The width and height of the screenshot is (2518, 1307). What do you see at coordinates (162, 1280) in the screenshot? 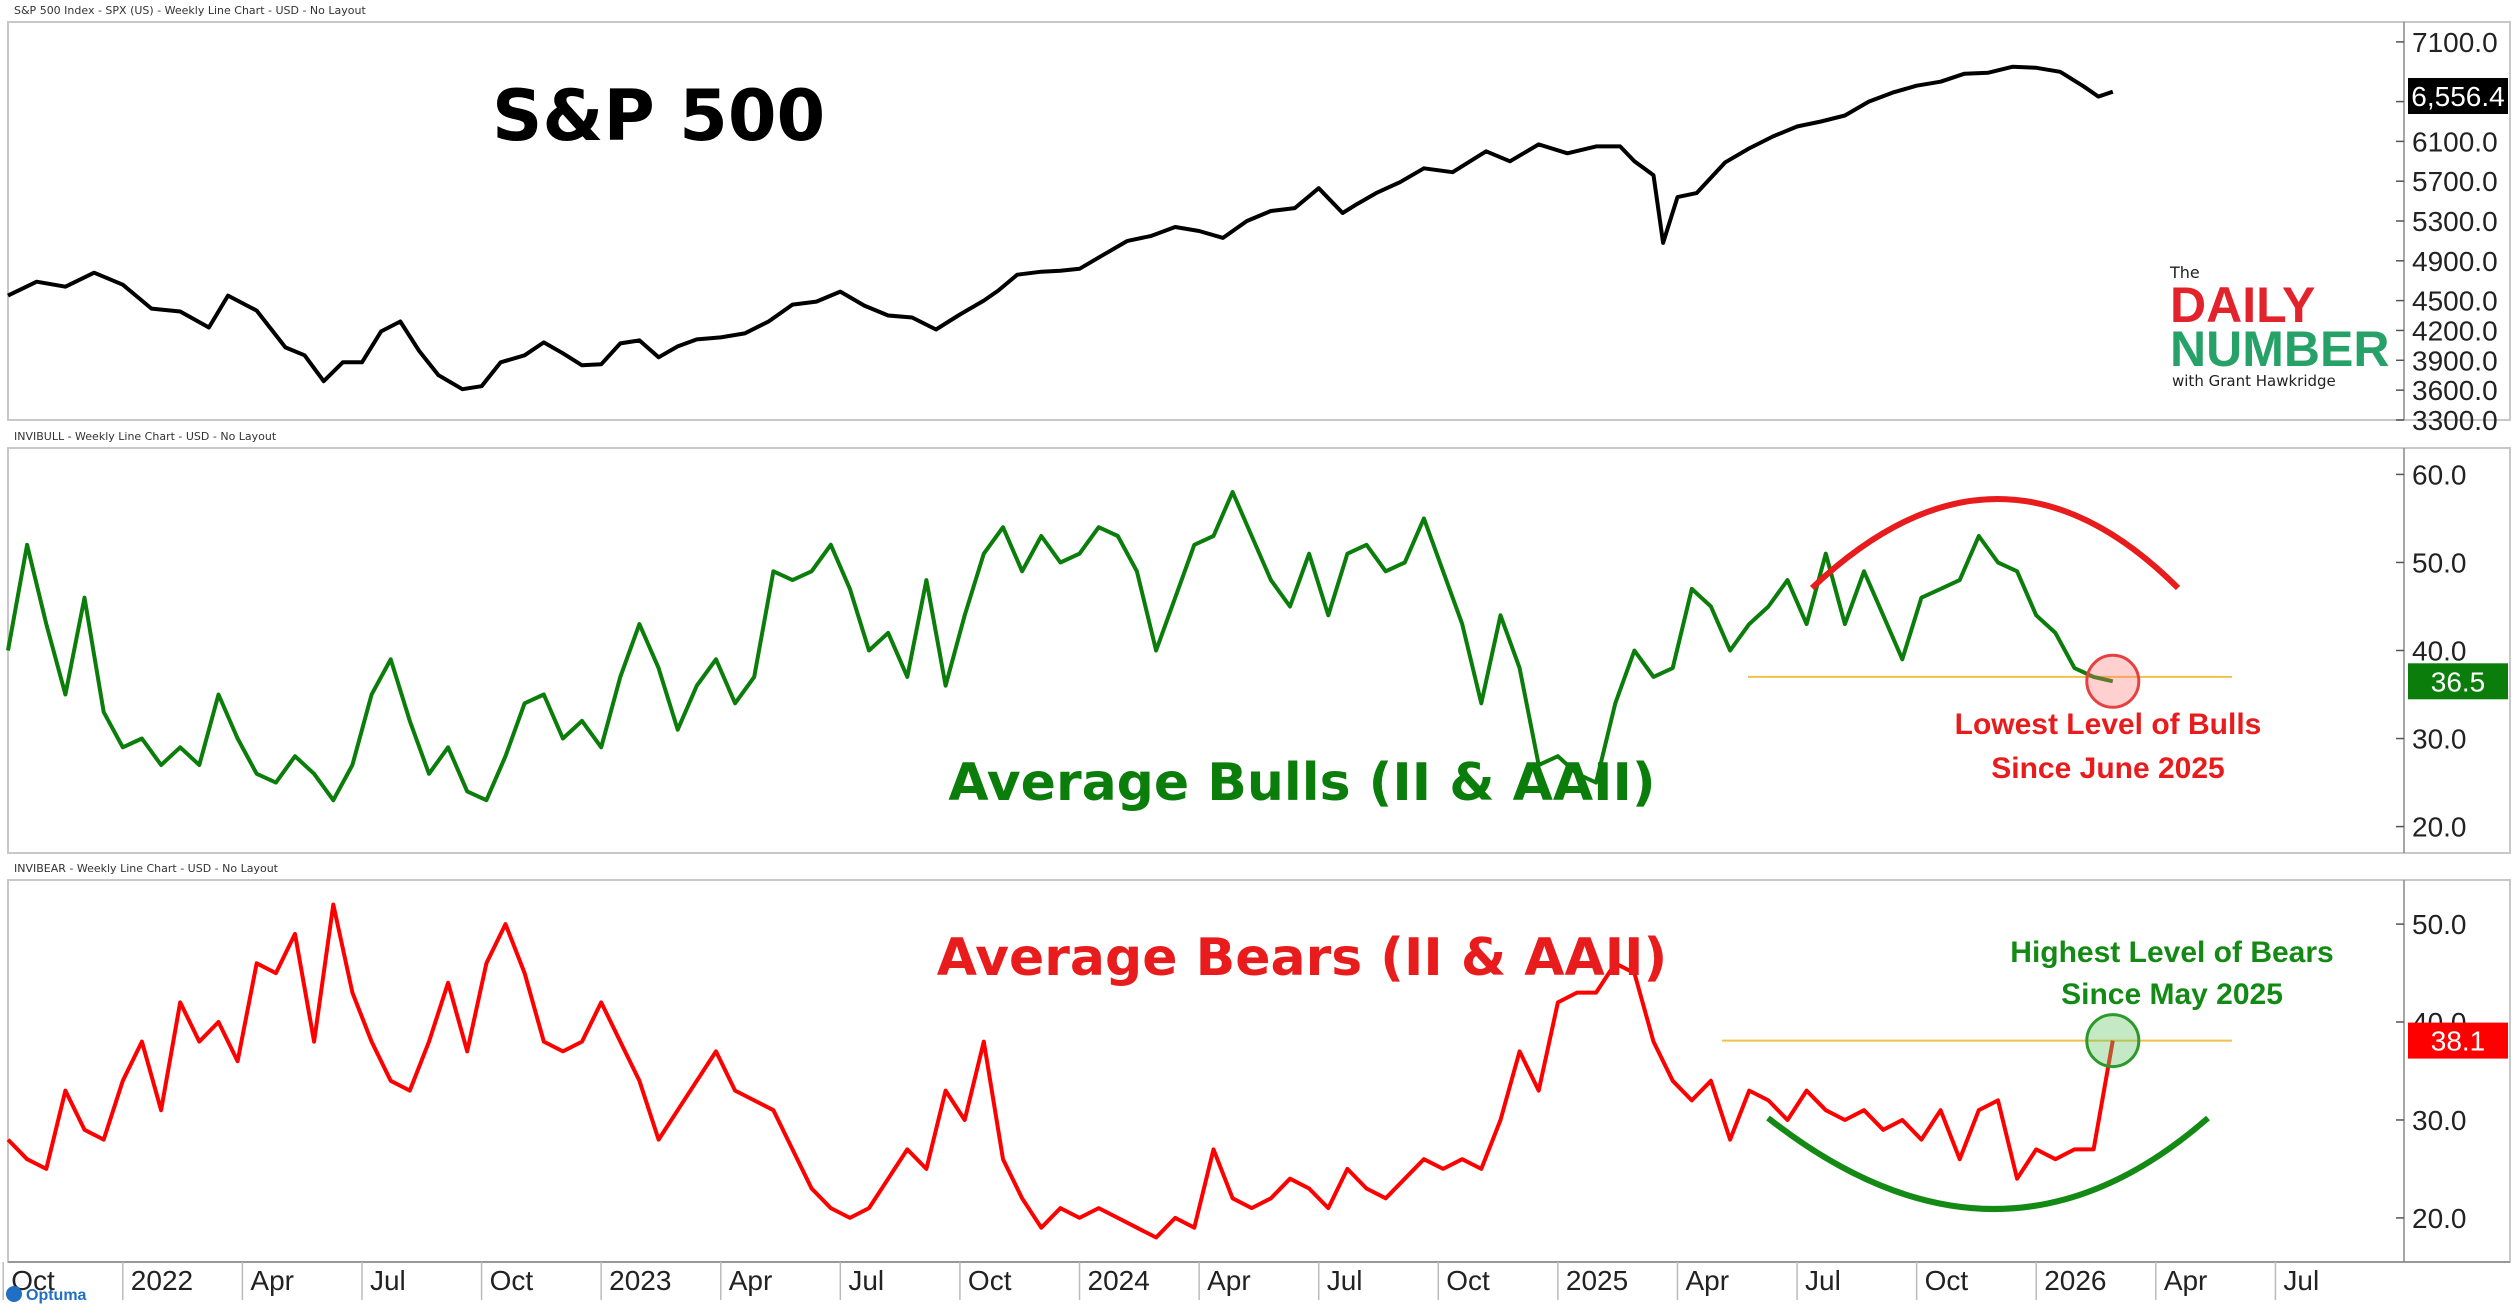
I see `x-tick-label: 2022` at bounding box center [162, 1280].